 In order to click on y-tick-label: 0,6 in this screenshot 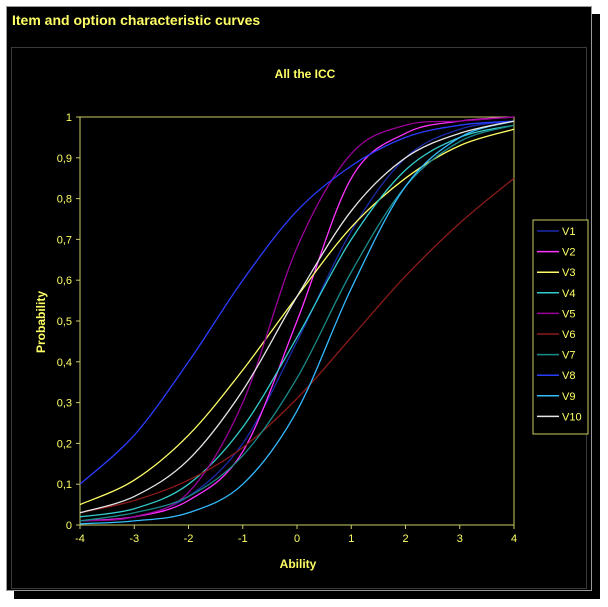, I will do `click(64, 281)`.